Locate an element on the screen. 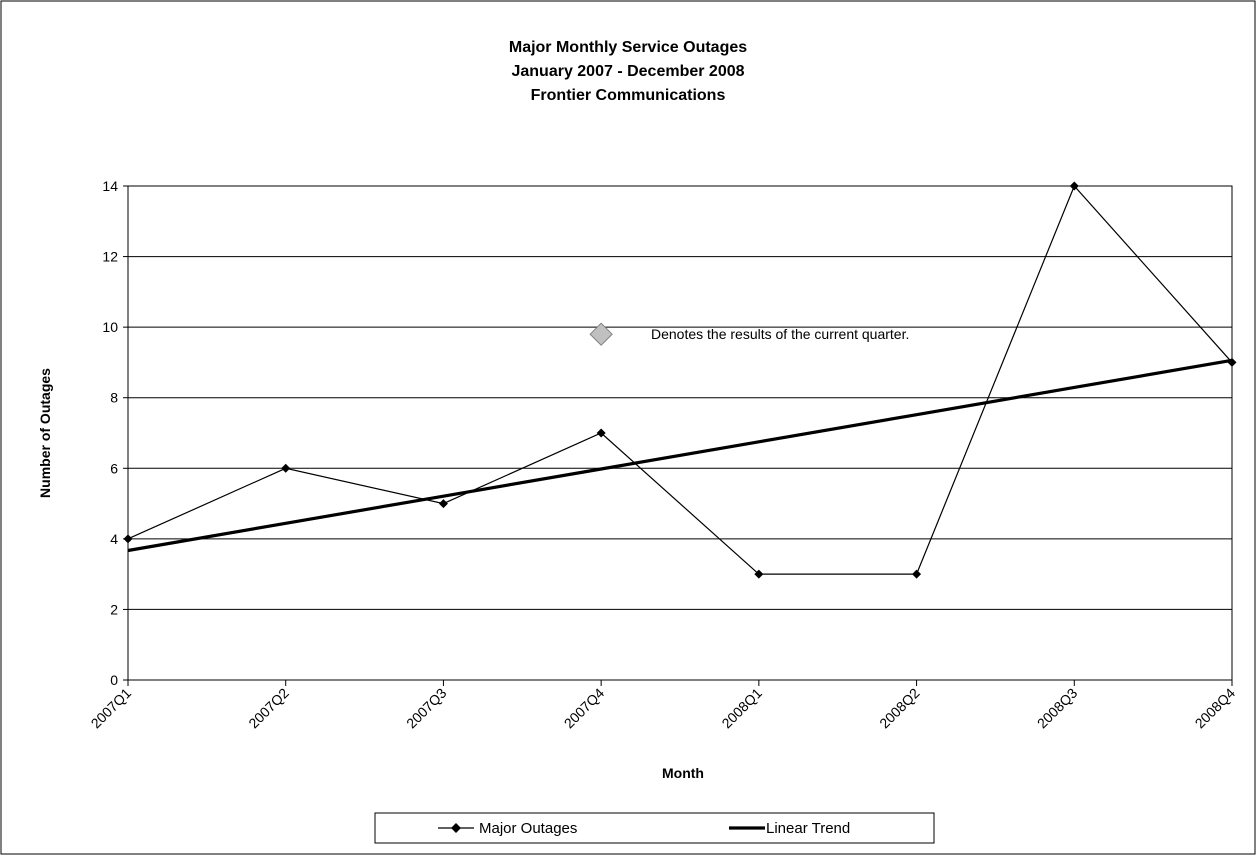 The height and width of the screenshot is (860, 1256). x-axis-title: Month is located at coordinates (683, 773).